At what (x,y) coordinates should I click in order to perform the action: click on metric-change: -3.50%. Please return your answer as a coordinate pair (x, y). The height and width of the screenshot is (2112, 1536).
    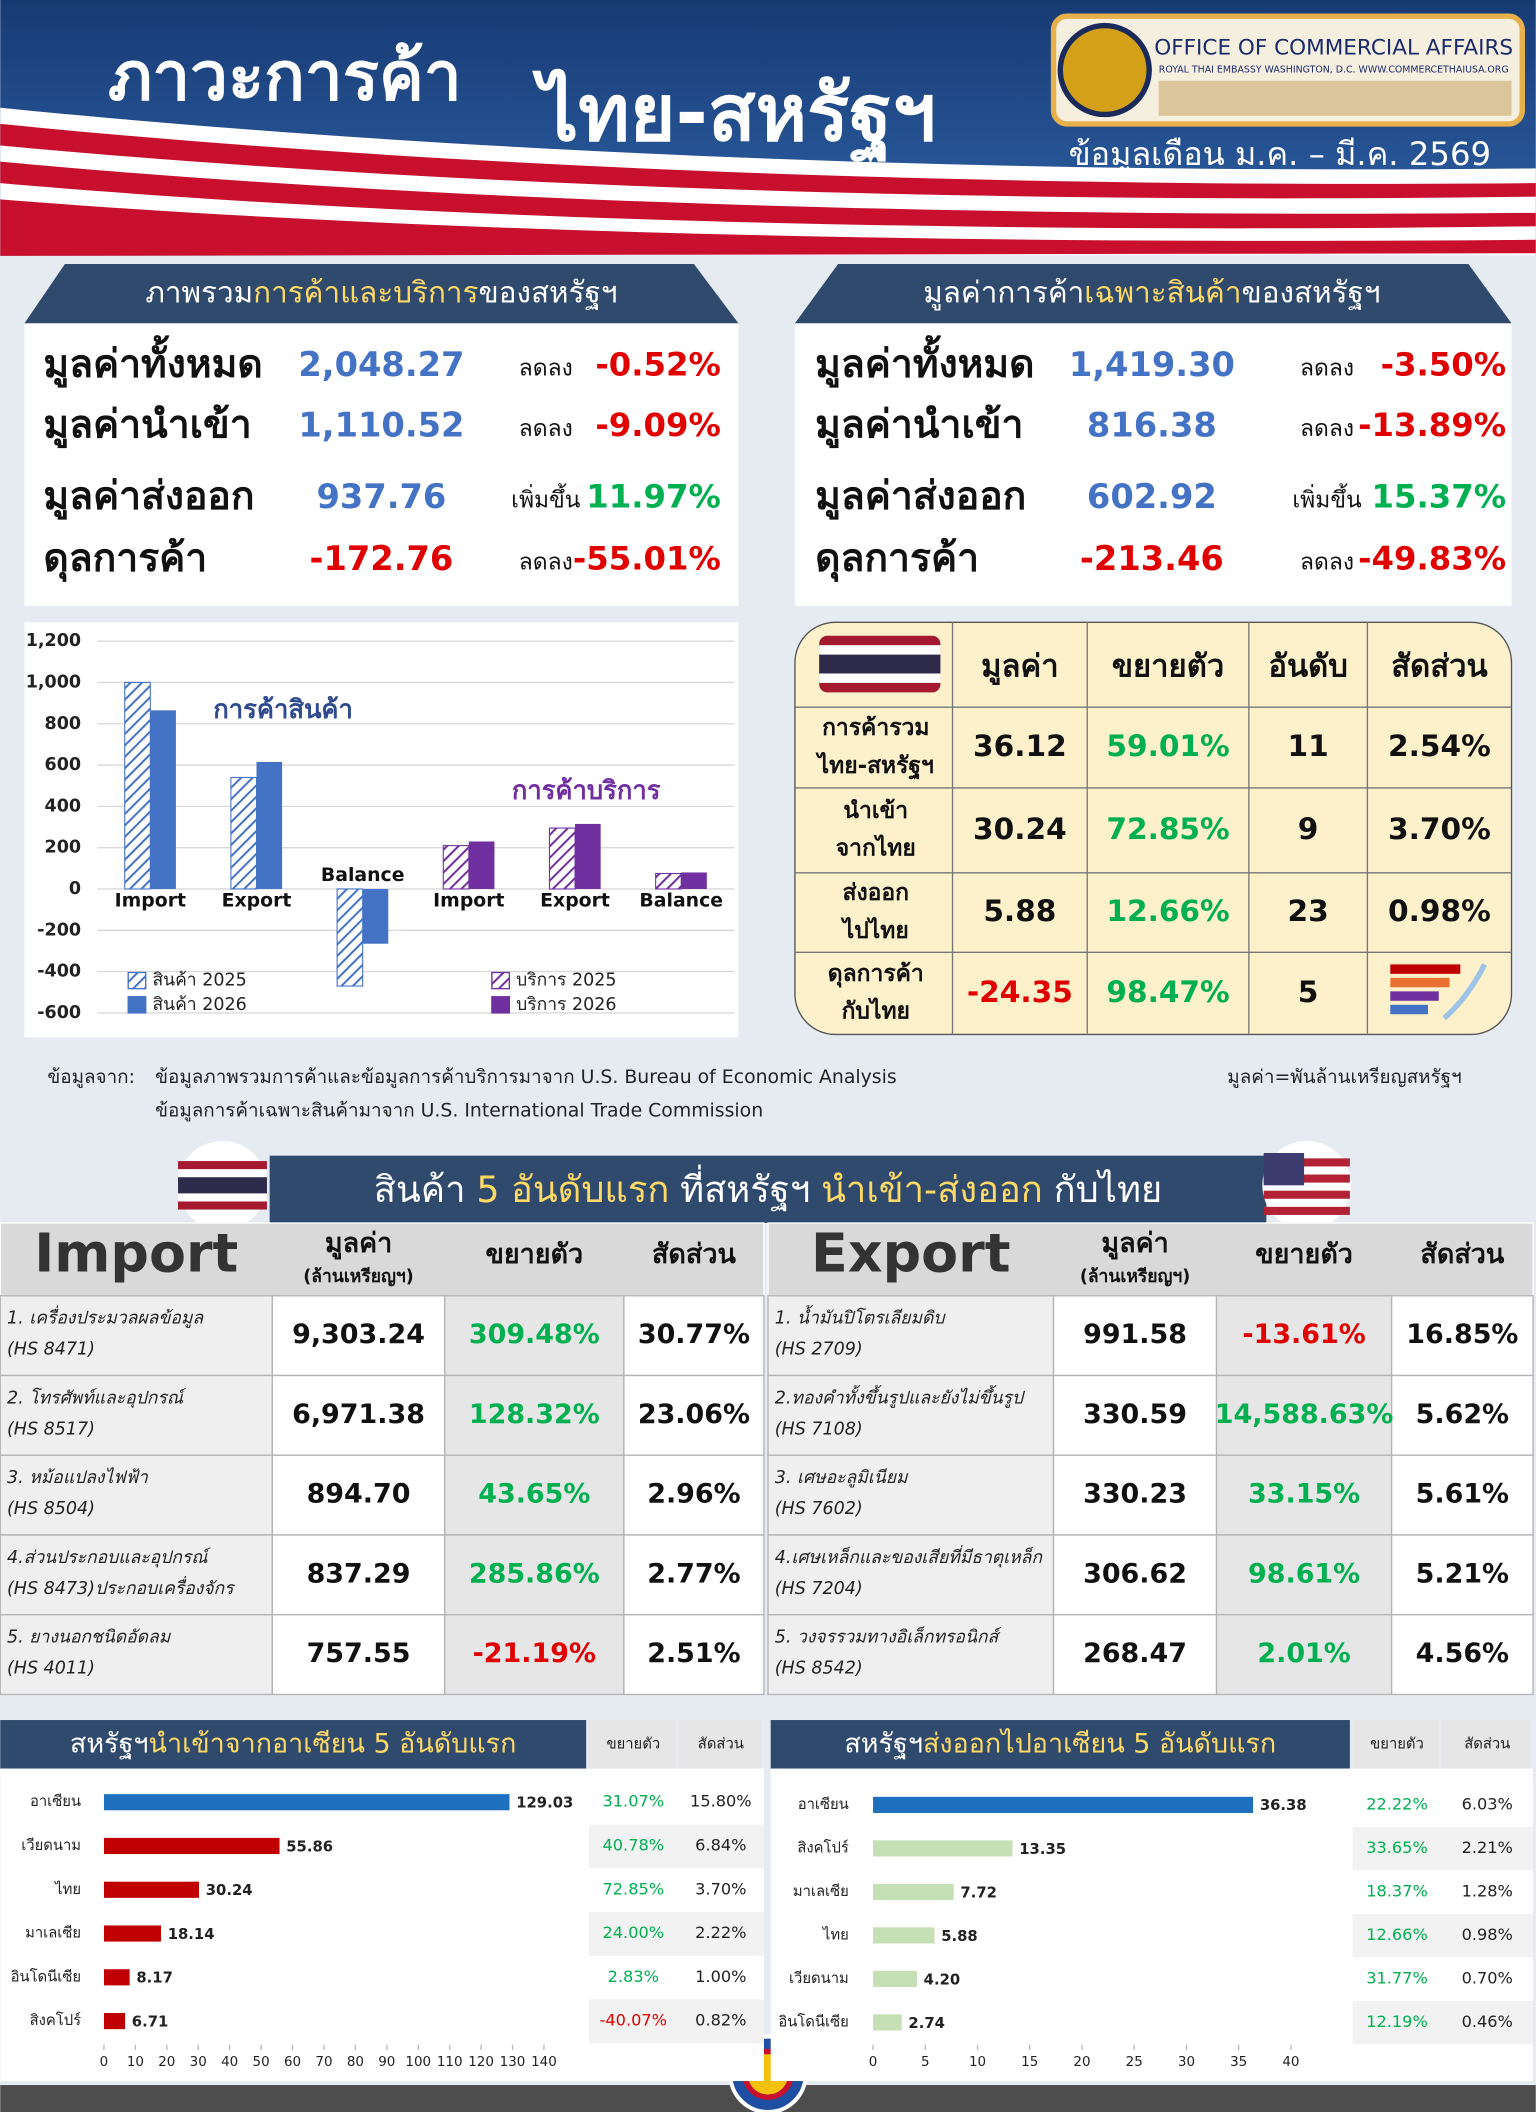
    Looking at the image, I should click on (1444, 364).